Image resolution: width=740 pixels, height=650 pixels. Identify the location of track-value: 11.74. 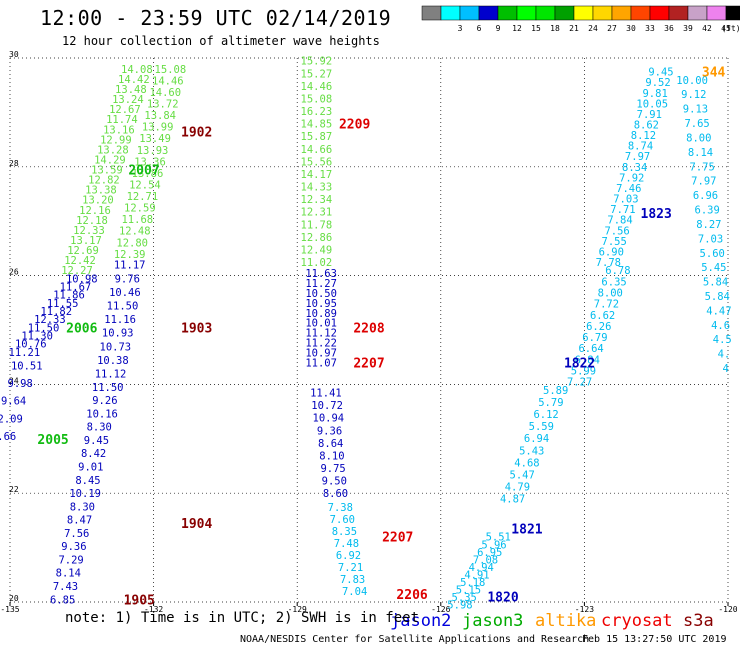
(122, 120).